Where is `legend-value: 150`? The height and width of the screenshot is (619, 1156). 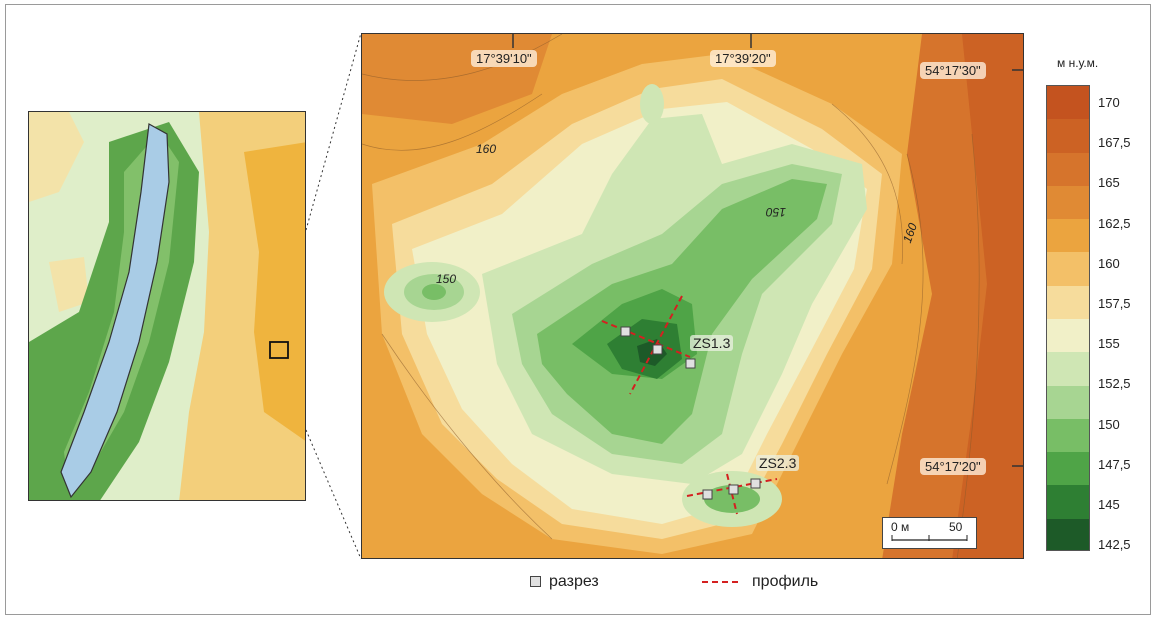 legend-value: 150 is located at coordinates (1109, 424).